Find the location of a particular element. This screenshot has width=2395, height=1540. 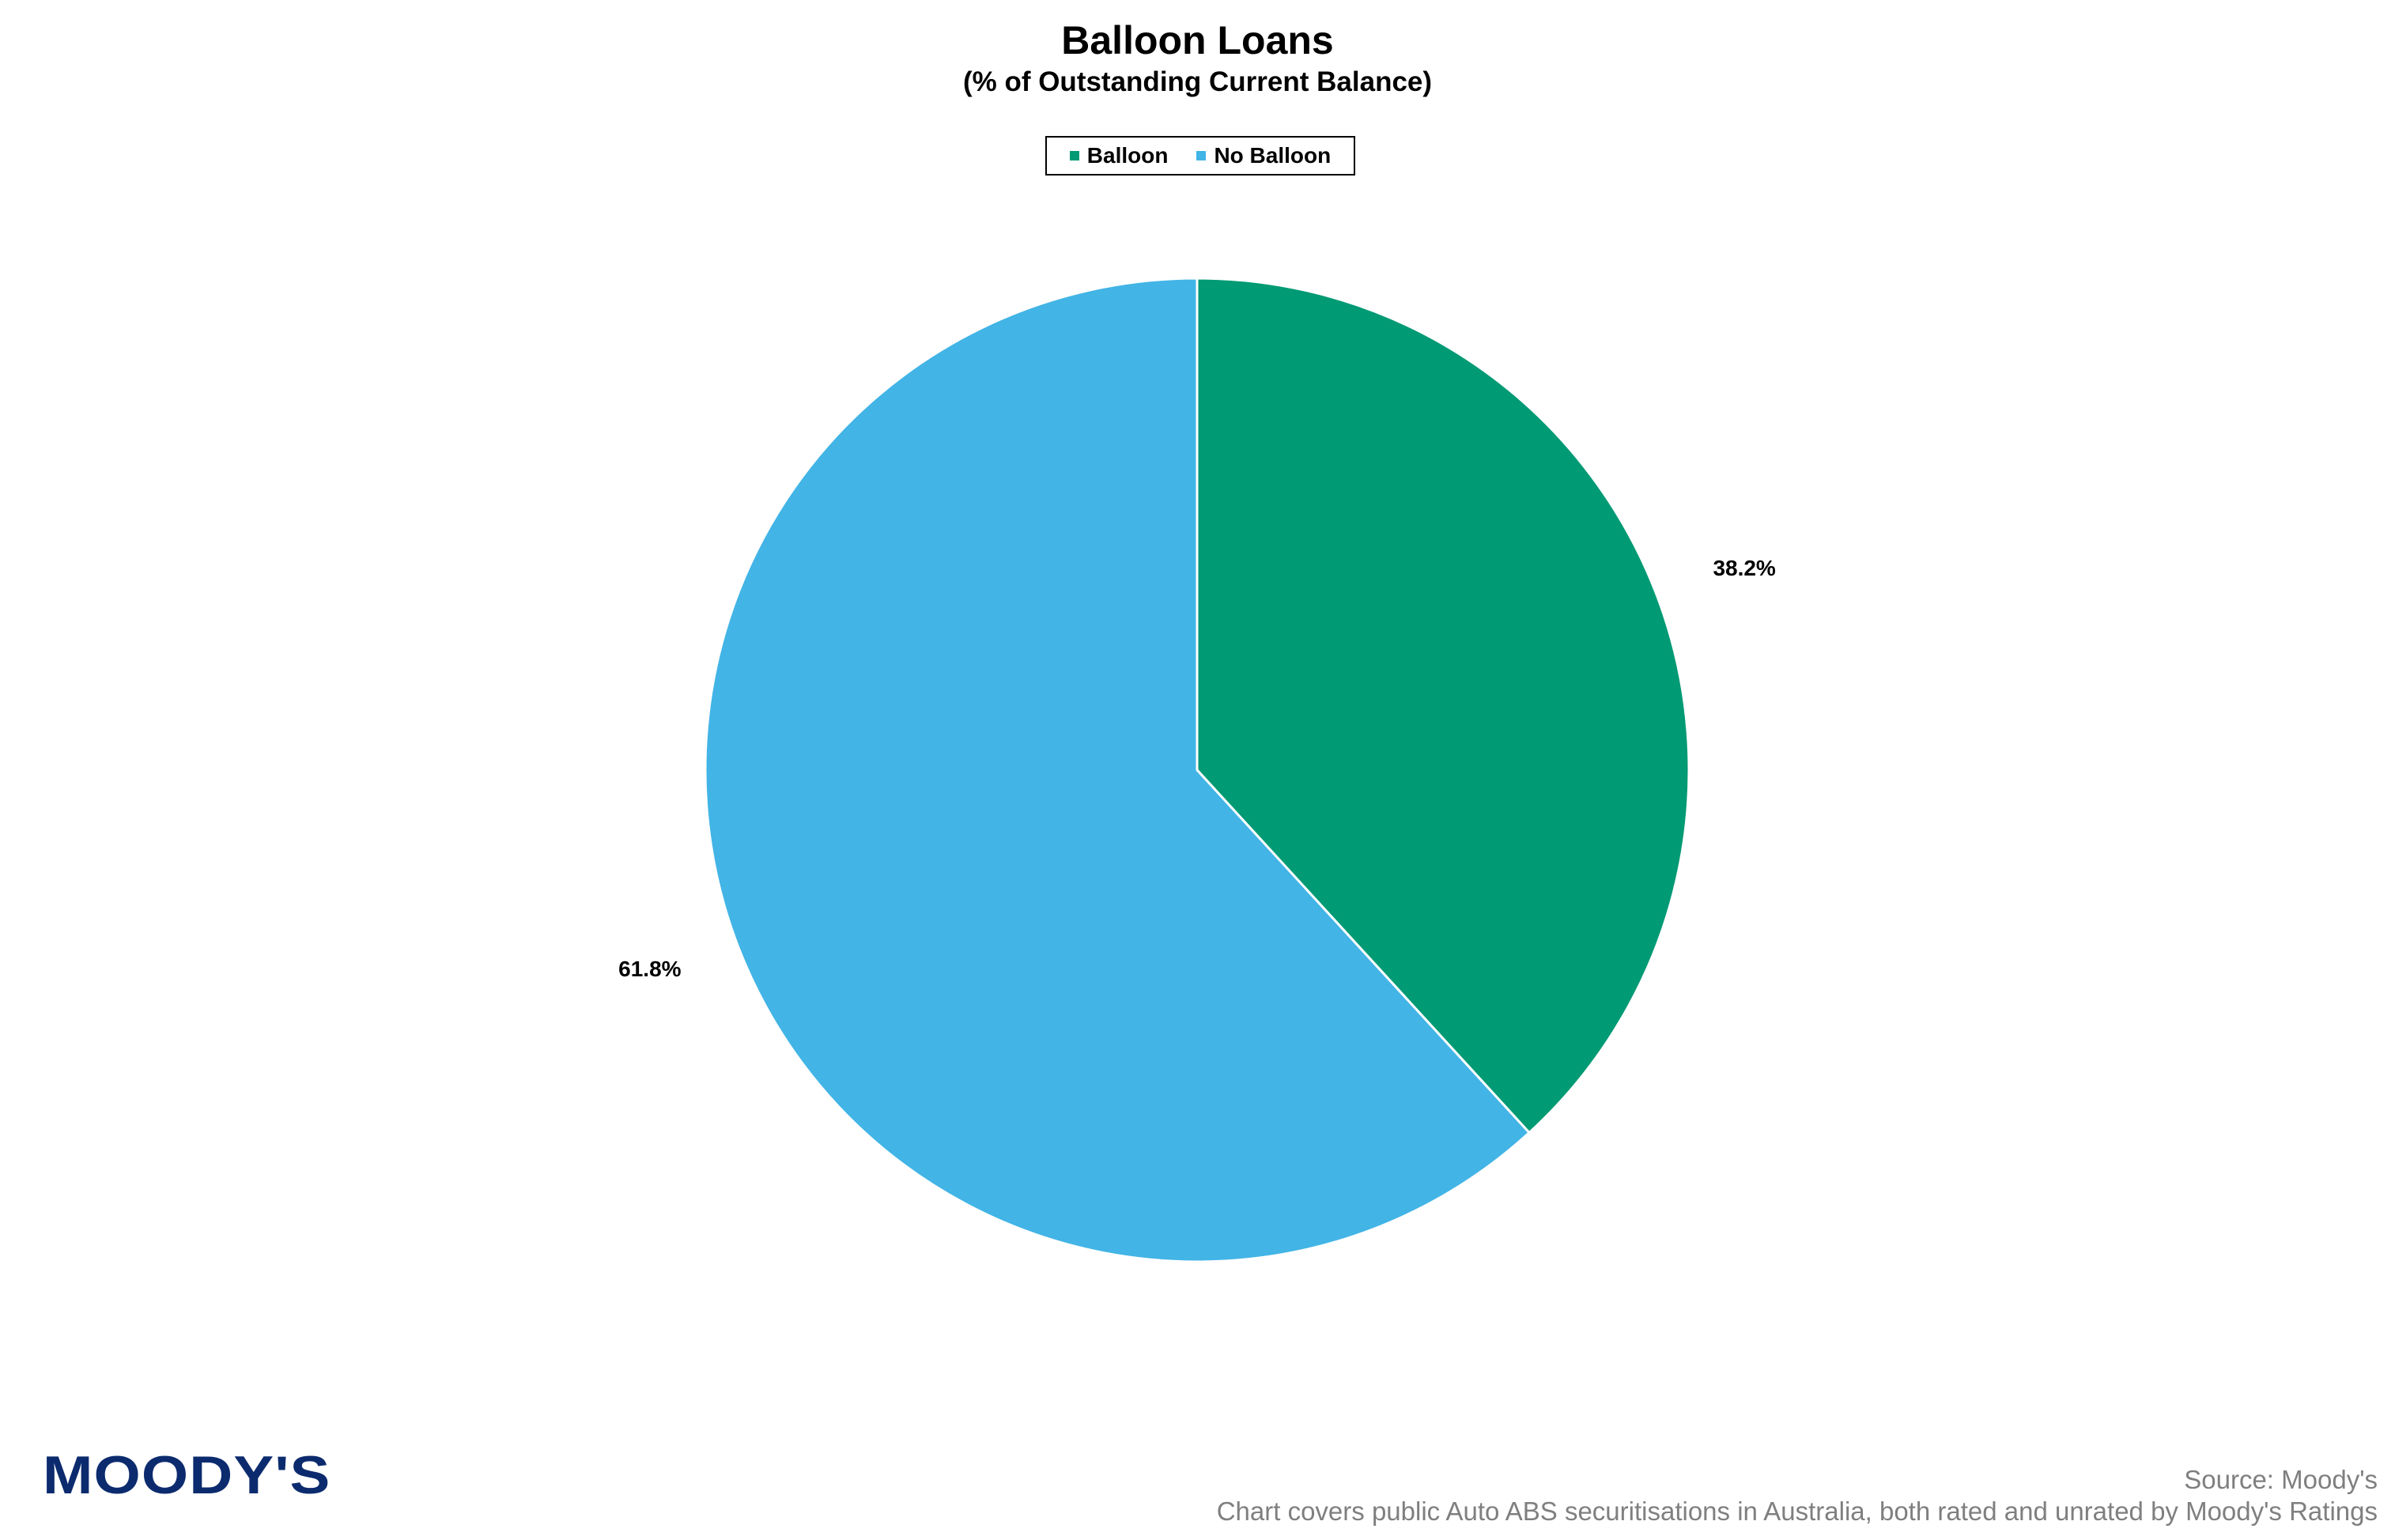

data-label-no-balloon: 61.8% is located at coordinates (650, 969).